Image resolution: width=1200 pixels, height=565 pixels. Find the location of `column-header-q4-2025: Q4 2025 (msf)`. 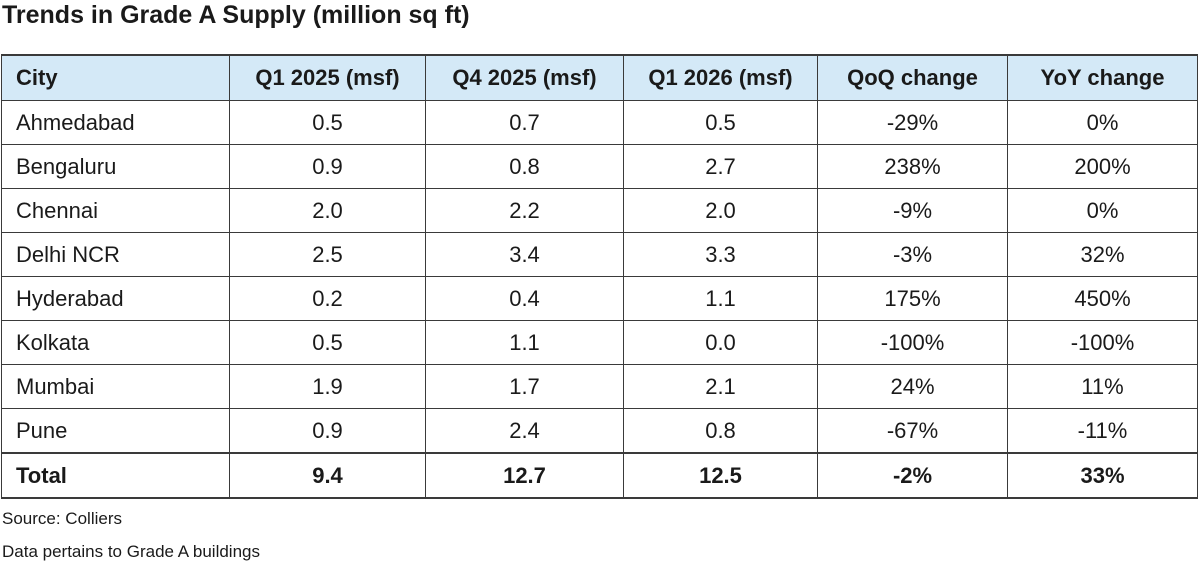

column-header-q4-2025: Q4 2025 (msf) is located at coordinates (524, 77).